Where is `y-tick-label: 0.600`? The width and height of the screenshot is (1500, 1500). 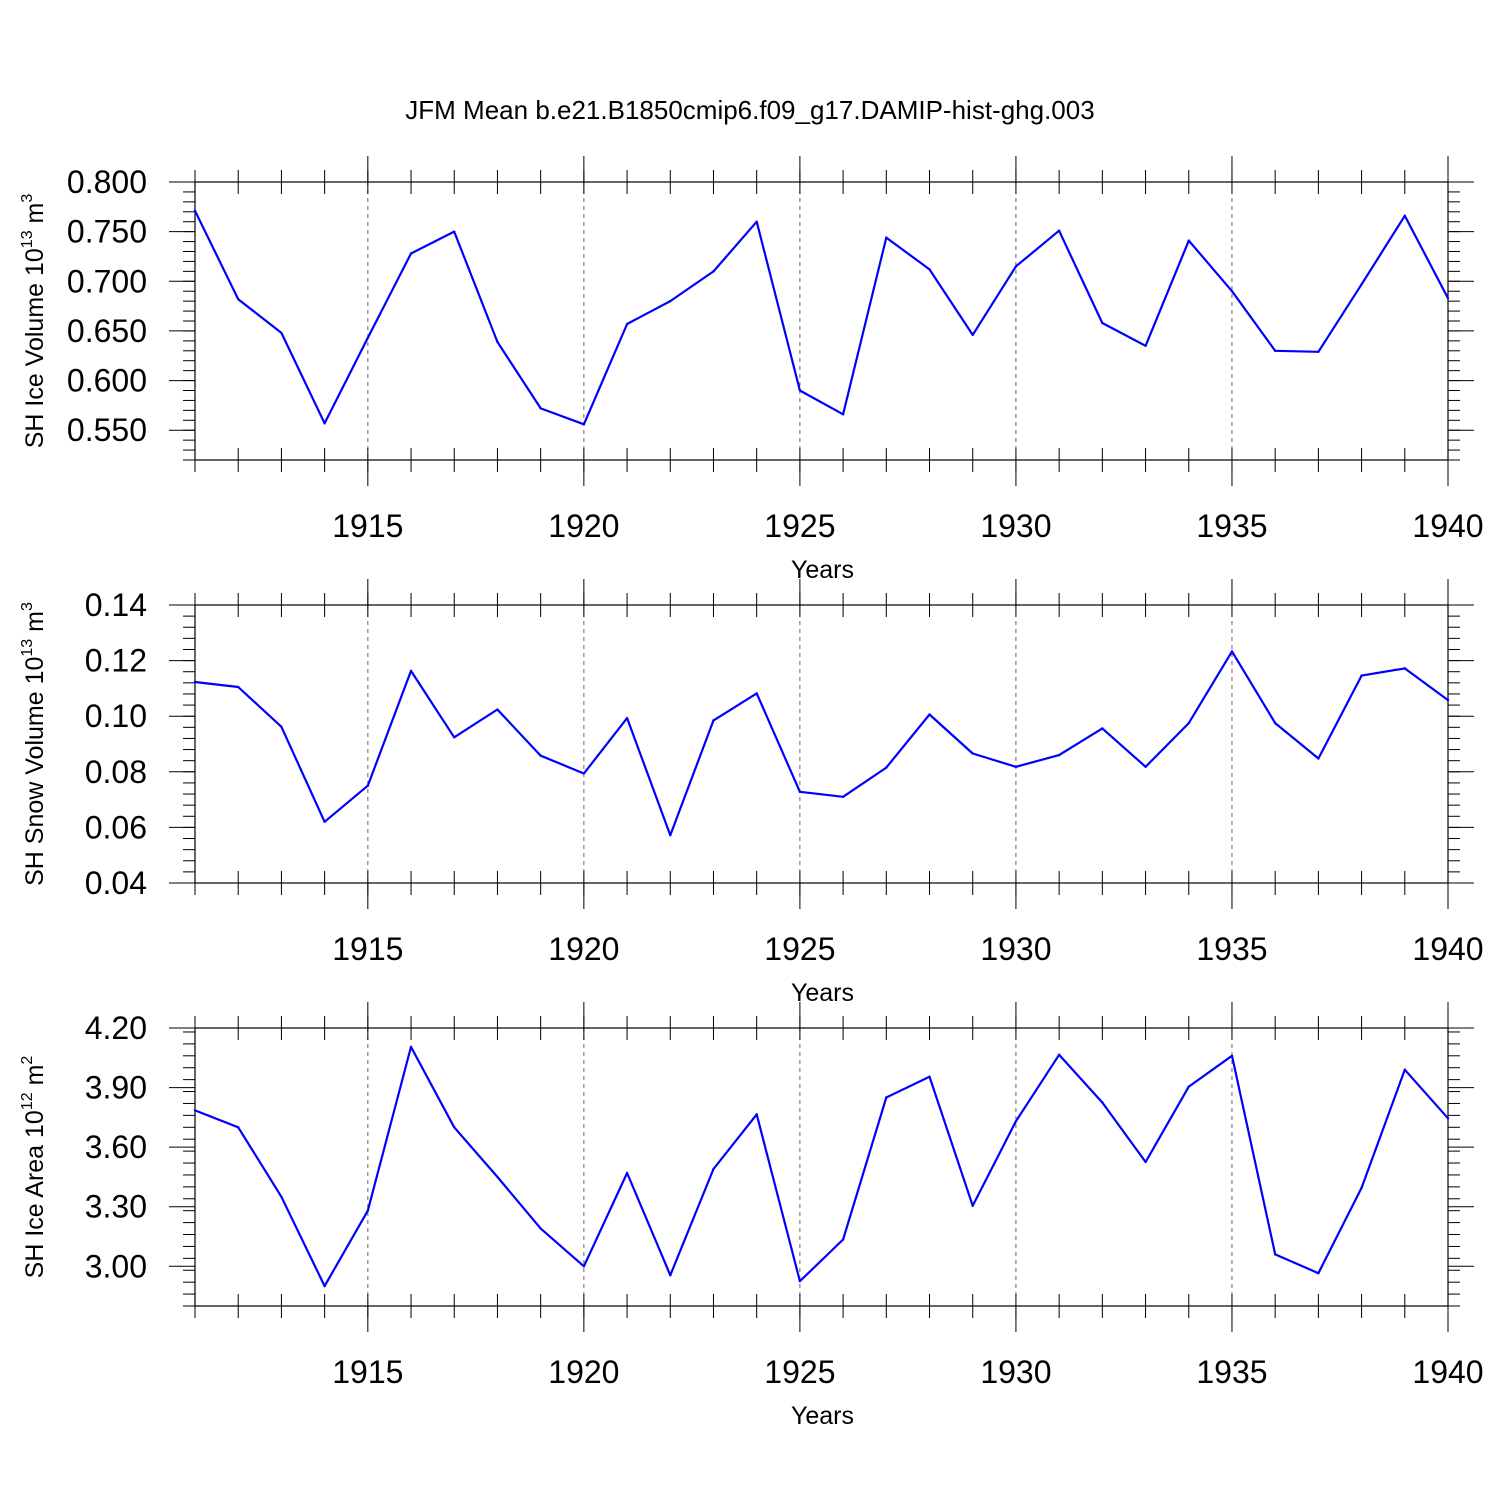 y-tick-label: 0.600 is located at coordinates (107, 381).